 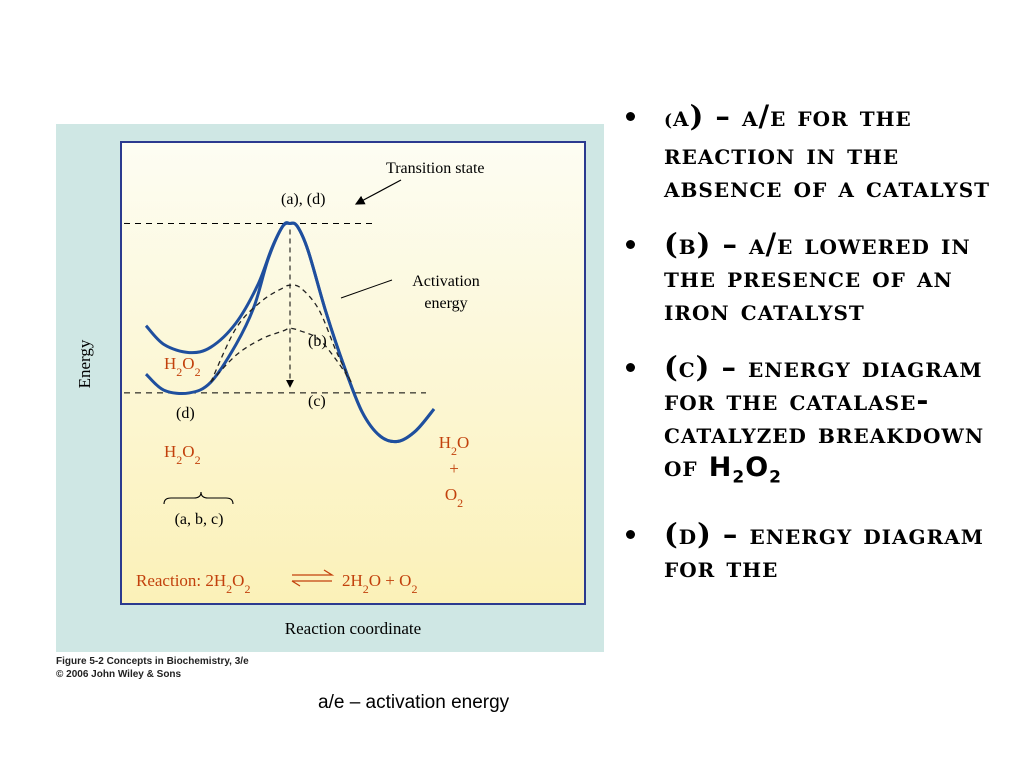 I want to click on transition-state-arrow, so click(x=378, y=192).